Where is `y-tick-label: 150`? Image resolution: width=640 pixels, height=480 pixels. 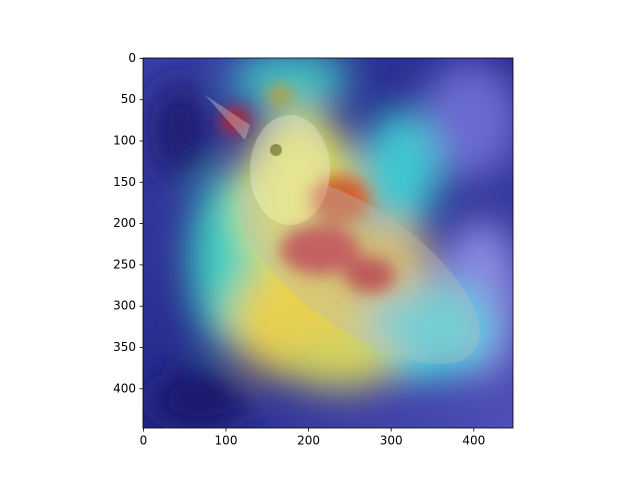 y-tick-label: 150 is located at coordinates (124, 182).